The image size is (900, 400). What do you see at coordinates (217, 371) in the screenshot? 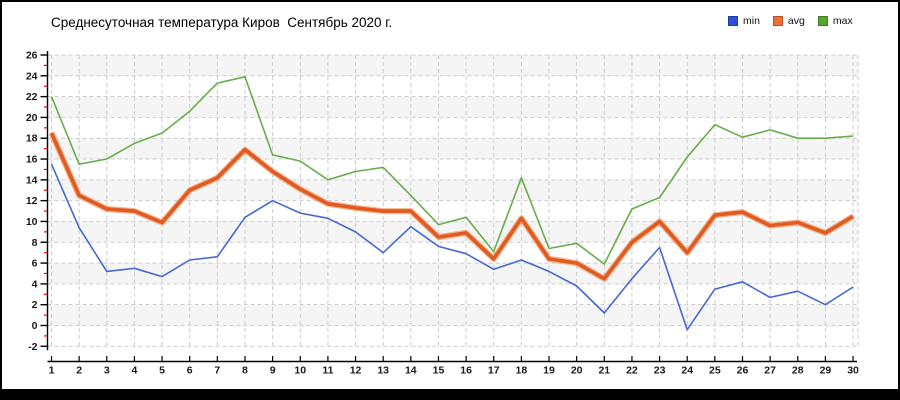
I see `x-tick-label: 7` at bounding box center [217, 371].